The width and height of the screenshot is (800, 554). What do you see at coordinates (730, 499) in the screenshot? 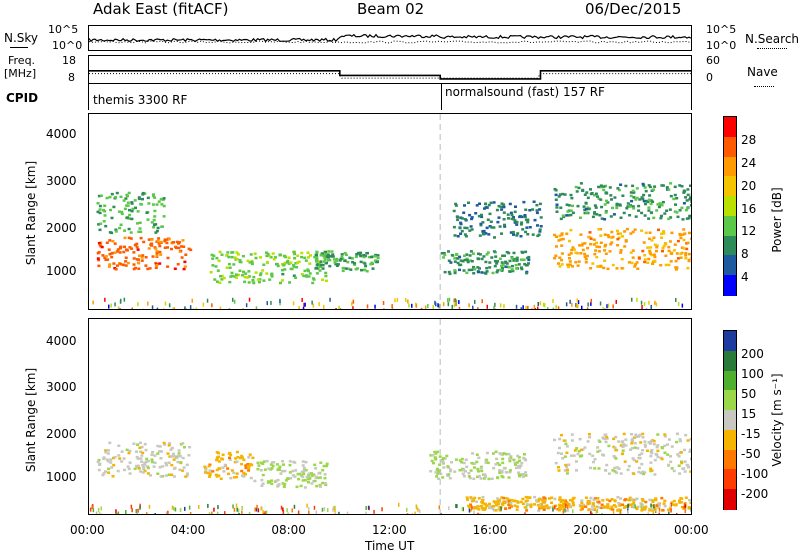
I see `colorbar-segment` at bounding box center [730, 499].